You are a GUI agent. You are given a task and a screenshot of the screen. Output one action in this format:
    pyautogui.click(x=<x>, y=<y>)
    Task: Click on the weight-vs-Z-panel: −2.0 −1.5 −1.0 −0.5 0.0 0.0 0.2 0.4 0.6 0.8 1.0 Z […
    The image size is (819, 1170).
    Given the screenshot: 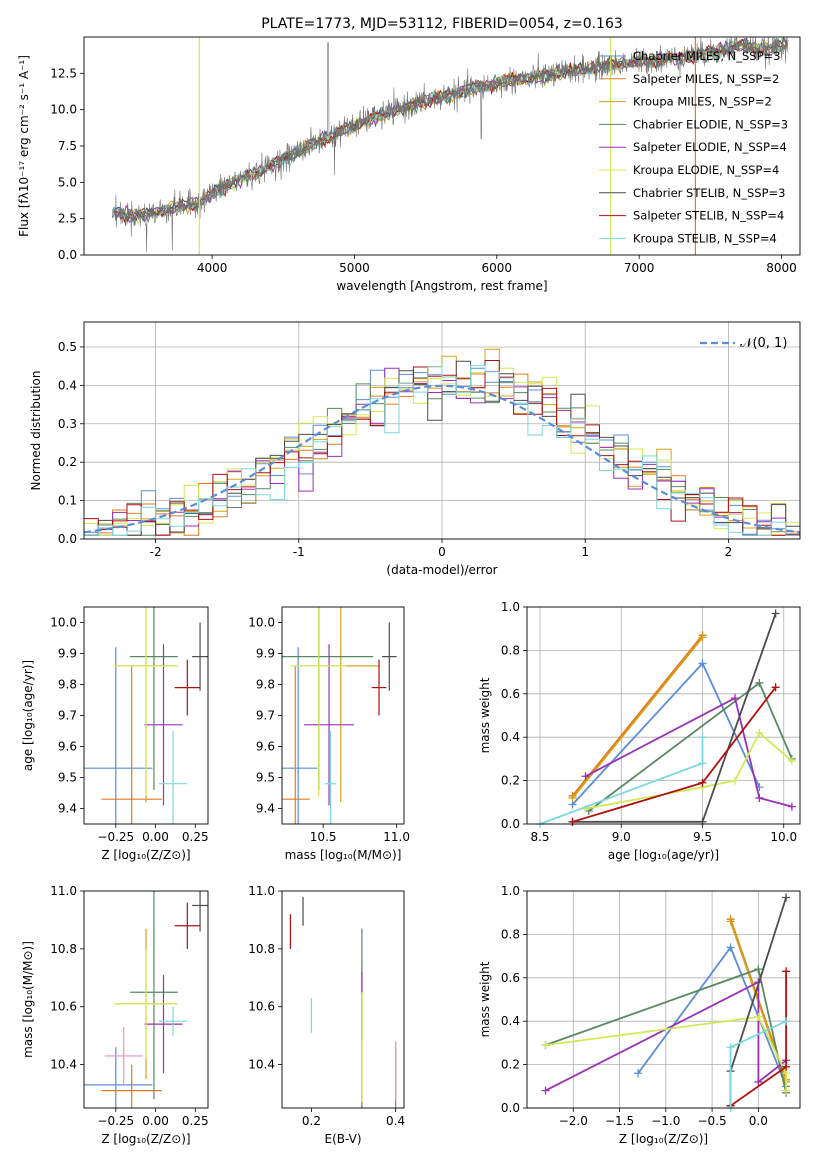 What is the action you would take?
    pyautogui.click(x=639, y=1015)
    